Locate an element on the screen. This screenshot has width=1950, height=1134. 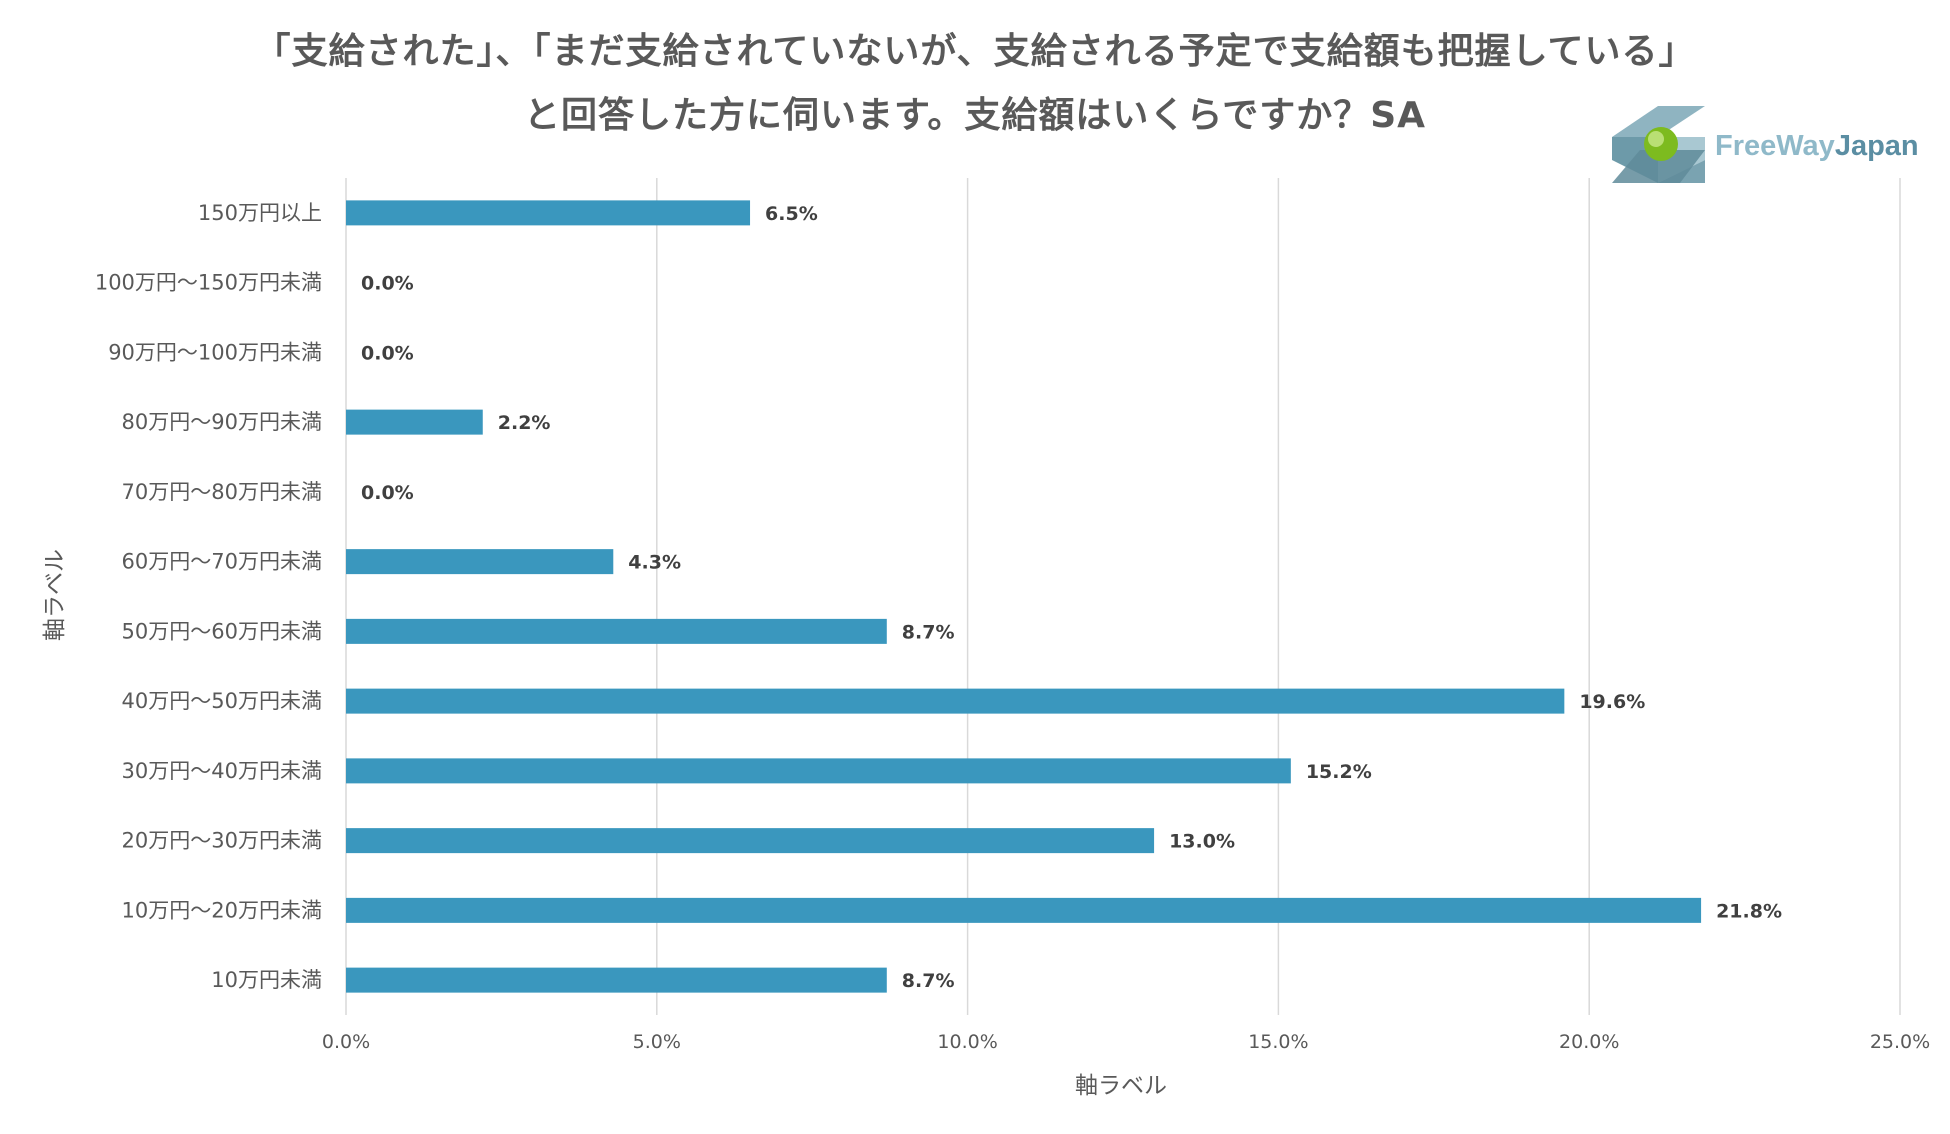
category-label: 10万円～20万円未満 is located at coordinates (222, 910).